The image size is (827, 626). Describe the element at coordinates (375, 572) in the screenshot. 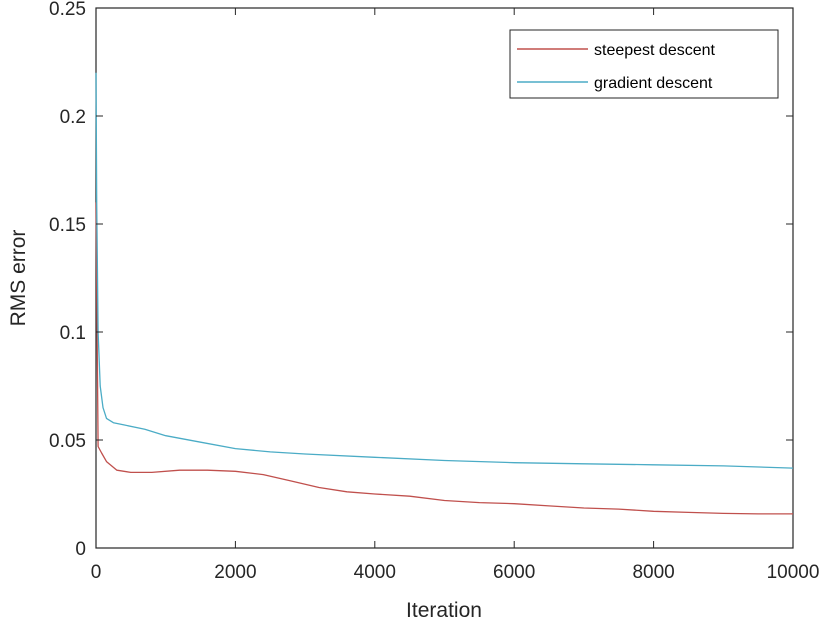

I see `x-tick-label: 4000` at that location.